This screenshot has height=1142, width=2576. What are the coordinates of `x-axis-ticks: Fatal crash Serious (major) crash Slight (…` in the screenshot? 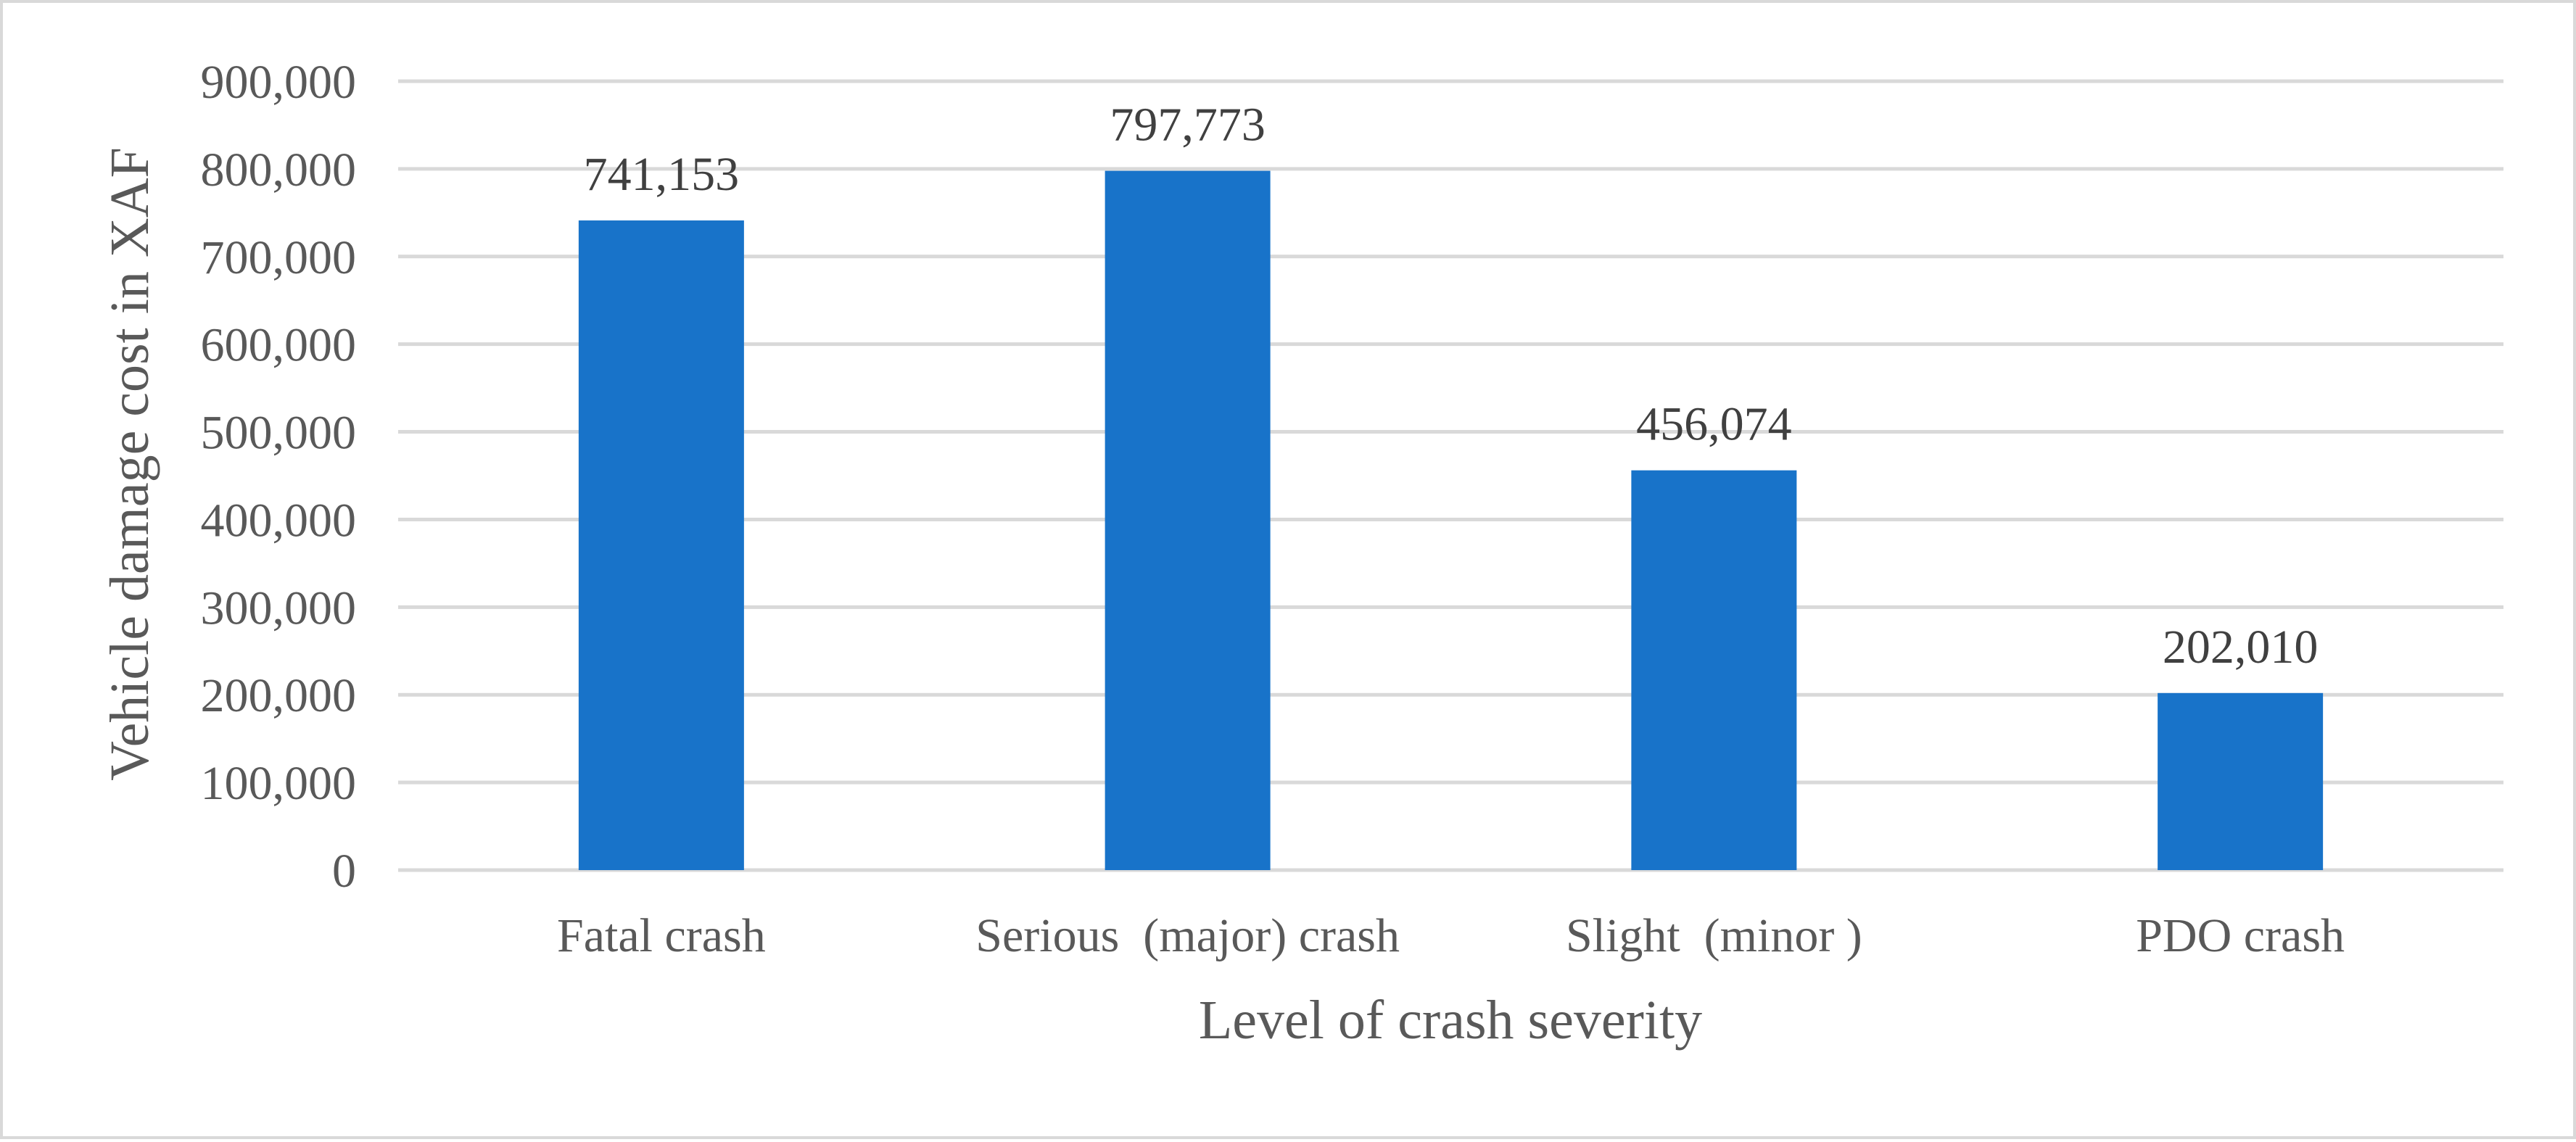 It's located at (1451, 935).